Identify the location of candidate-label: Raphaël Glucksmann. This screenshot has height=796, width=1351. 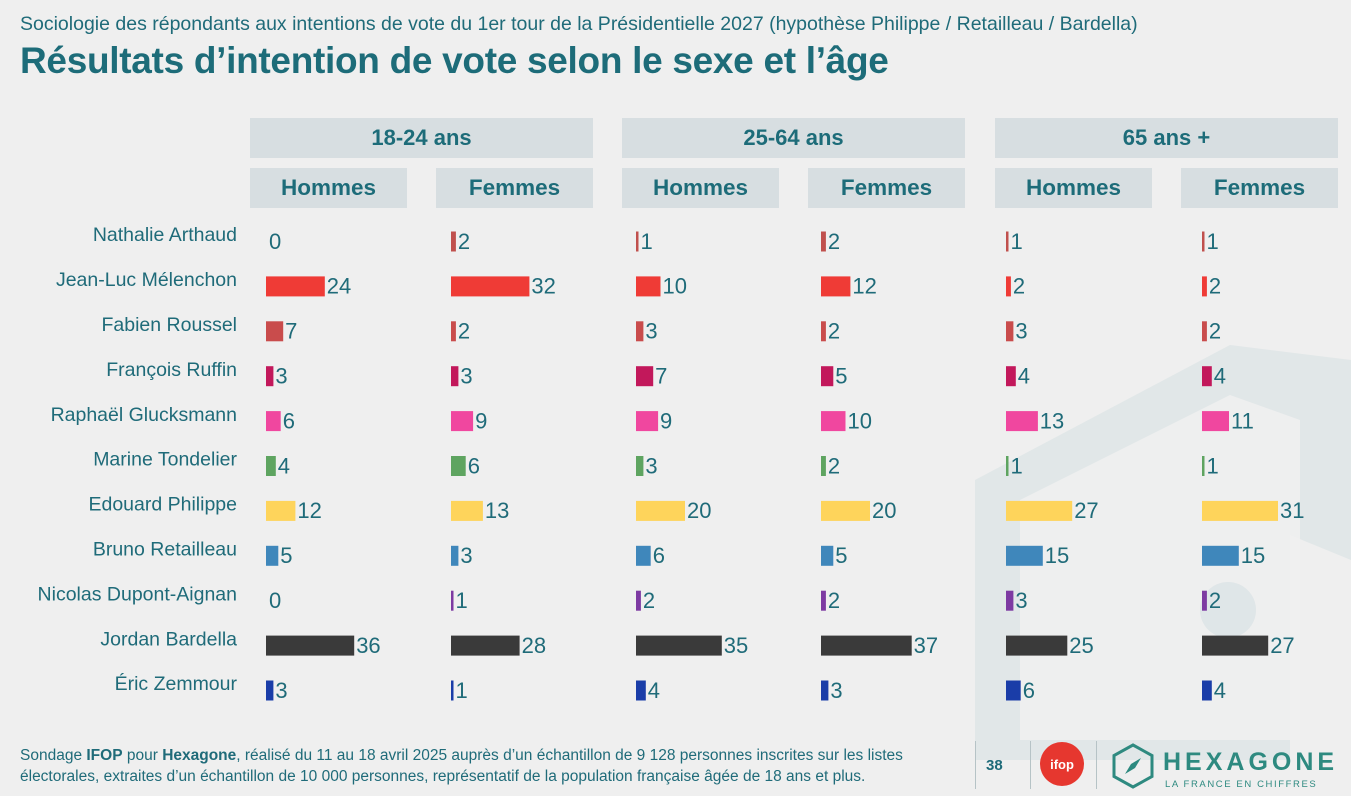
(144, 415).